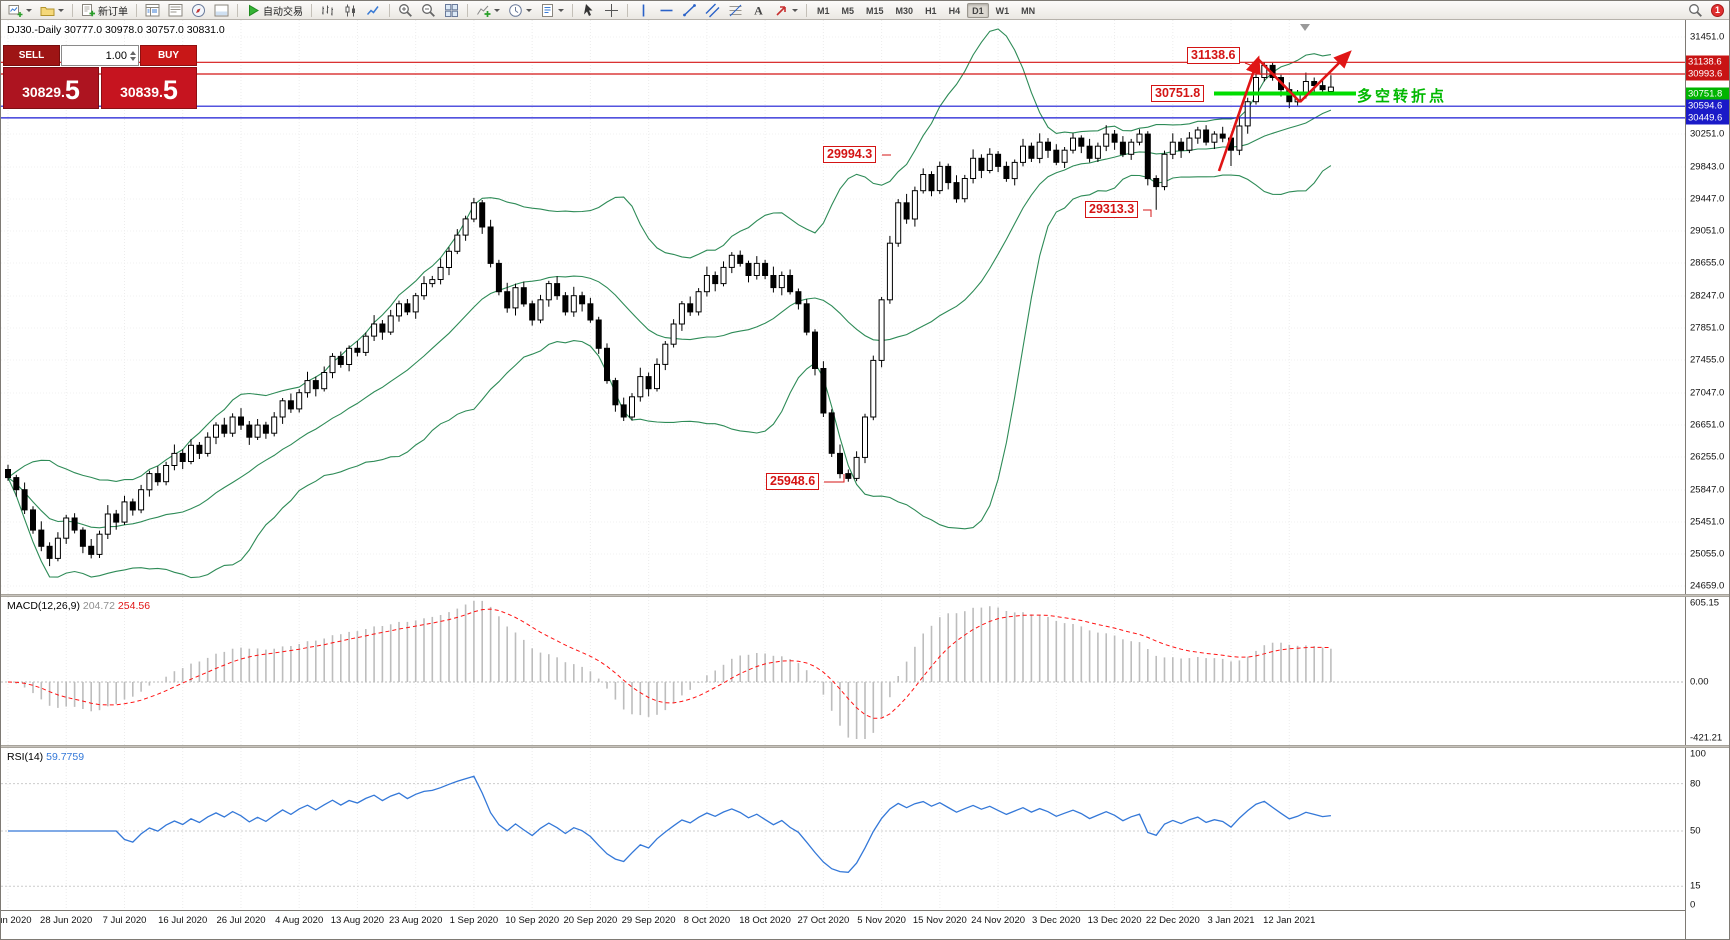 The height and width of the screenshot is (940, 1730). I want to click on macd-axis-tick: 0.00, so click(1699, 682).